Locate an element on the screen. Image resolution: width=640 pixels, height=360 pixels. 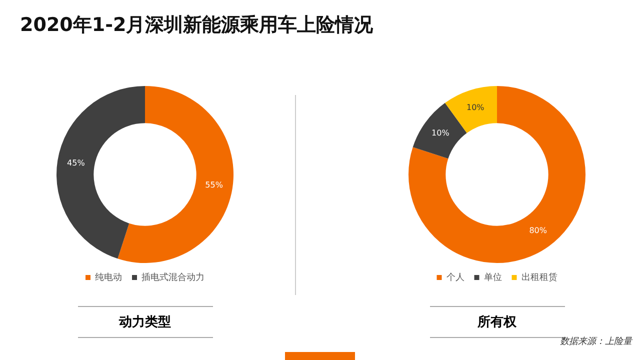
text: 所有权 is located at coordinates (497, 322).